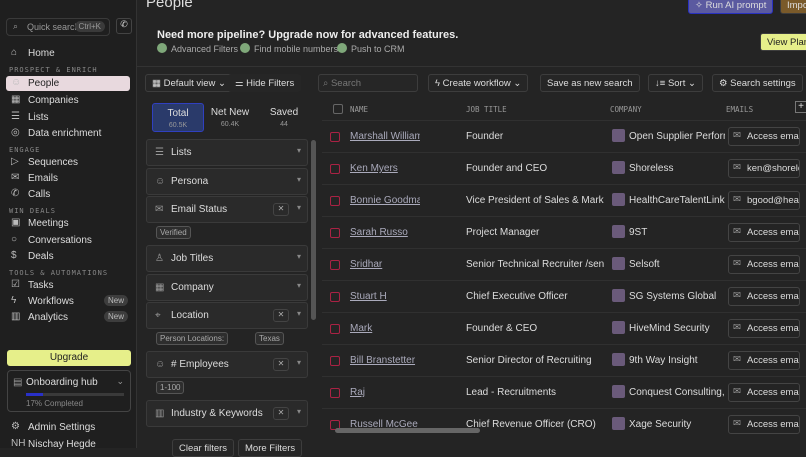 This screenshot has width=806, height=457. Describe the element at coordinates (660, 424) in the screenshot. I see `company-name-link: Xage Security` at that location.